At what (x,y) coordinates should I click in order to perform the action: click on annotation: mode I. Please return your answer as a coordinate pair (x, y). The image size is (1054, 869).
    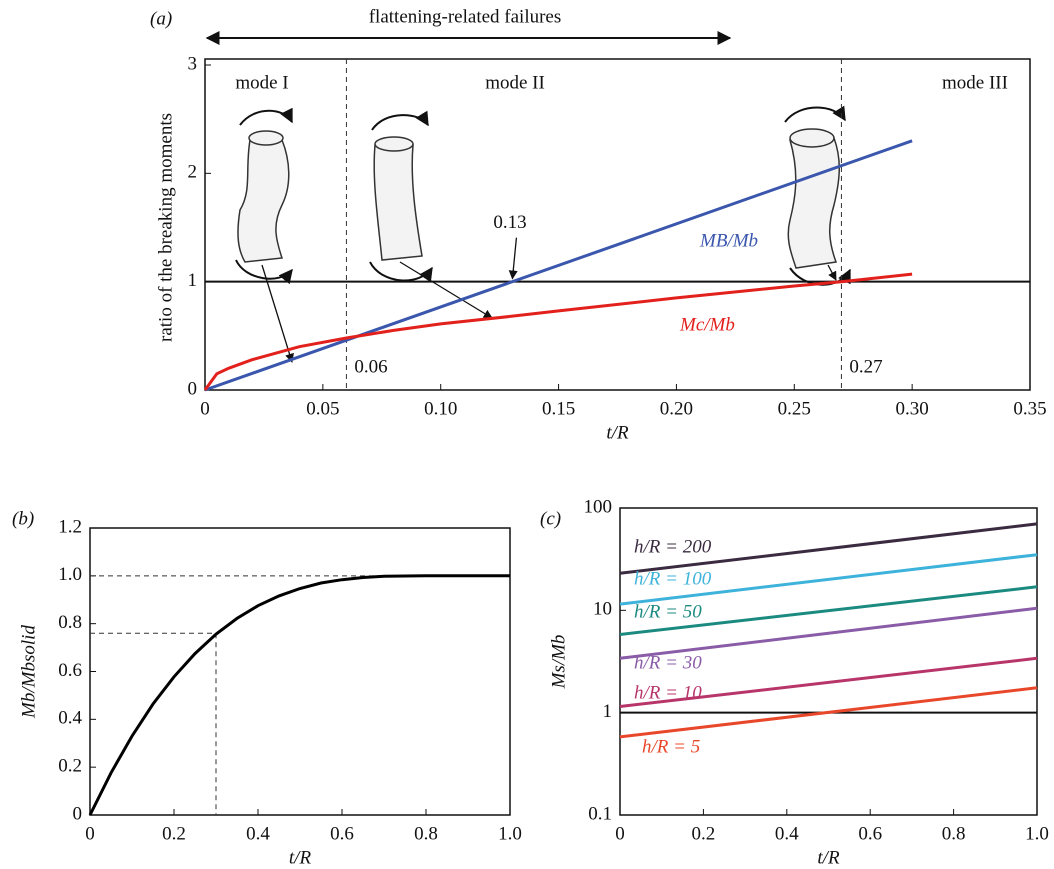
    Looking at the image, I should click on (261, 82).